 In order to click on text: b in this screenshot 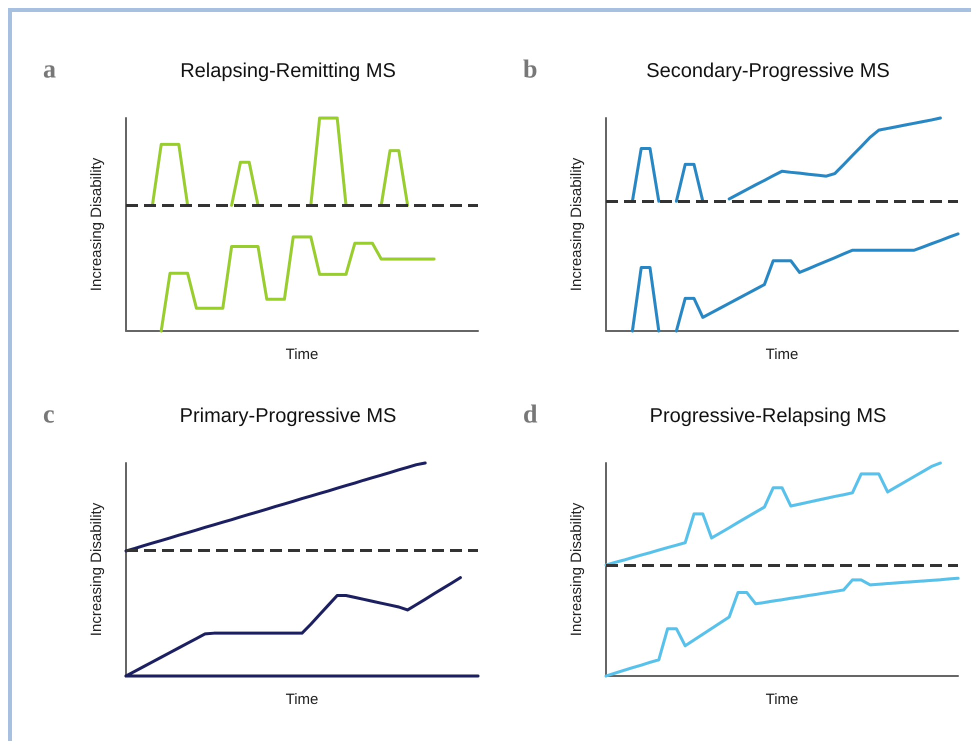, I will do `click(530, 69)`.